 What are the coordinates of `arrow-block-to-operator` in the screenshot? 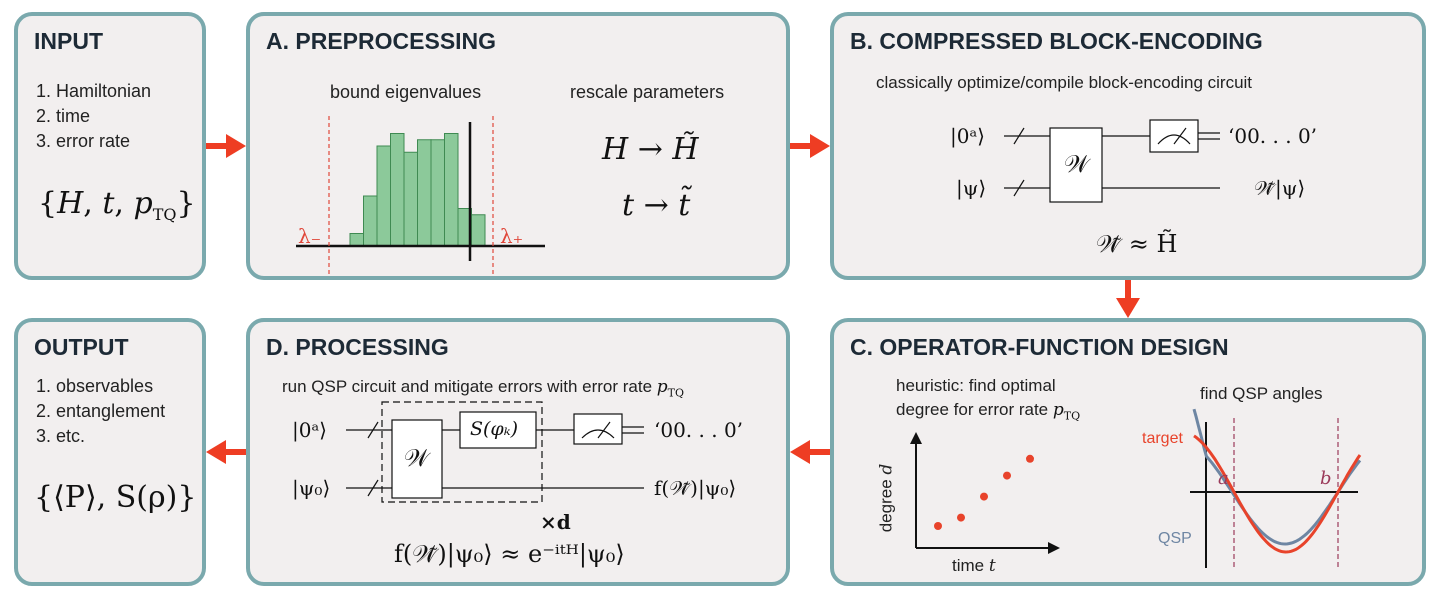 It's located at (1128, 299).